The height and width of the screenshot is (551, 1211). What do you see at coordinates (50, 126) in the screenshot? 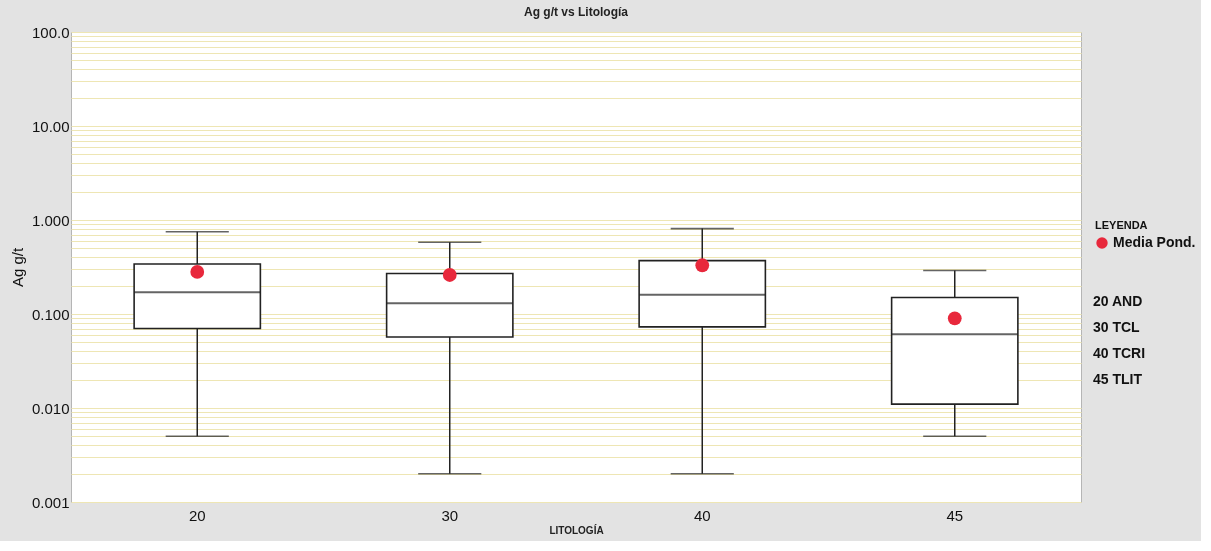
I see `y-tick-label: 10.00` at bounding box center [50, 126].